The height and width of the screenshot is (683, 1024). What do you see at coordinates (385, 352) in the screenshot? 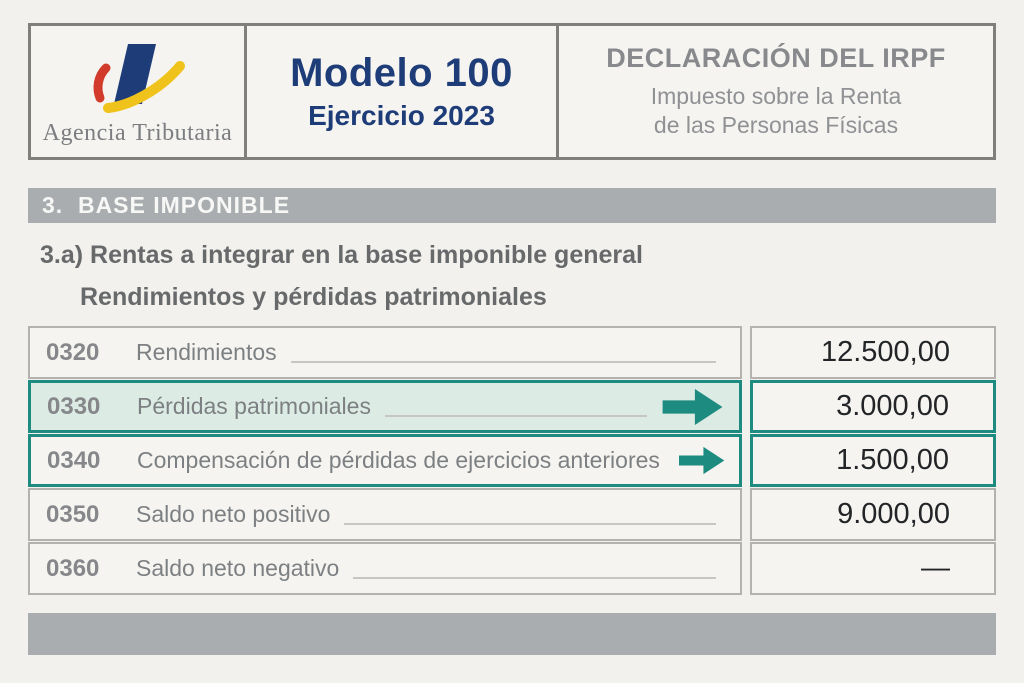
I see `row-label-cell: 0320 Rendimientos` at bounding box center [385, 352].